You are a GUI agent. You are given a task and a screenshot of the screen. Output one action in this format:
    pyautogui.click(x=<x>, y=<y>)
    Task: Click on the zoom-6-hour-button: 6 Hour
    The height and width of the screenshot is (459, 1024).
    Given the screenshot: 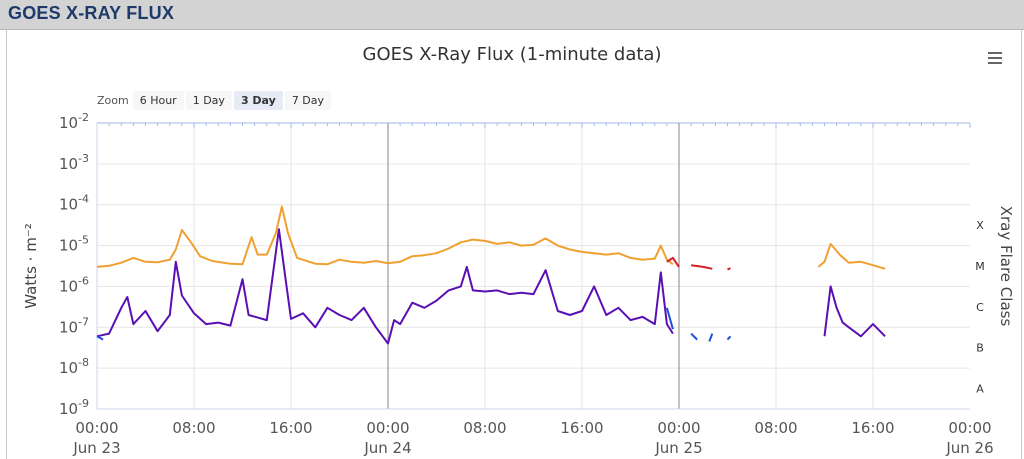 What is the action you would take?
    pyautogui.click(x=158, y=100)
    